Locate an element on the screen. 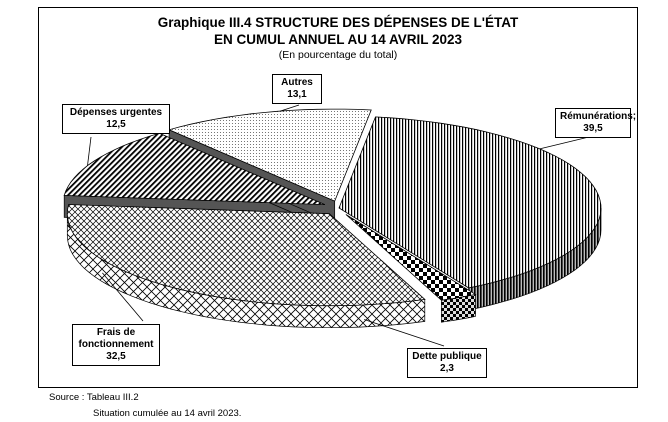 This screenshot has width=668, height=422. source-note: Source : Tableau III.2 is located at coordinates (94, 397).